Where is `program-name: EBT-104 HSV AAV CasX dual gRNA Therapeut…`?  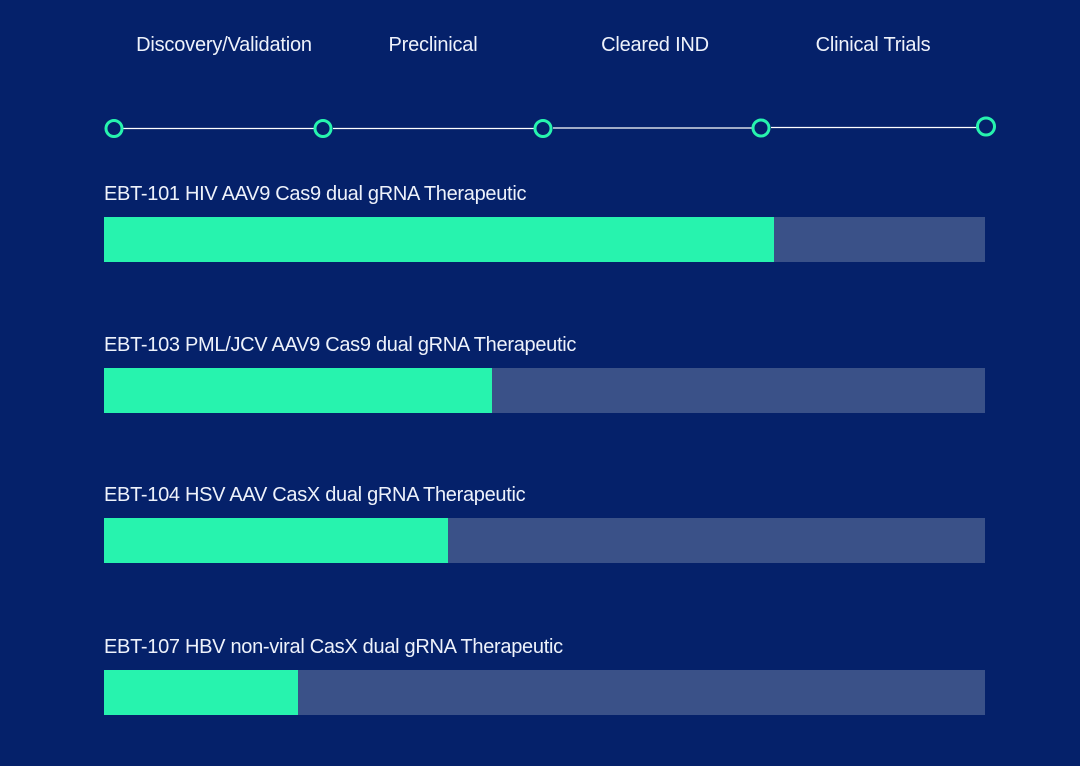 program-name: EBT-104 HSV AAV CasX dual gRNA Therapeut… is located at coordinates (315, 495).